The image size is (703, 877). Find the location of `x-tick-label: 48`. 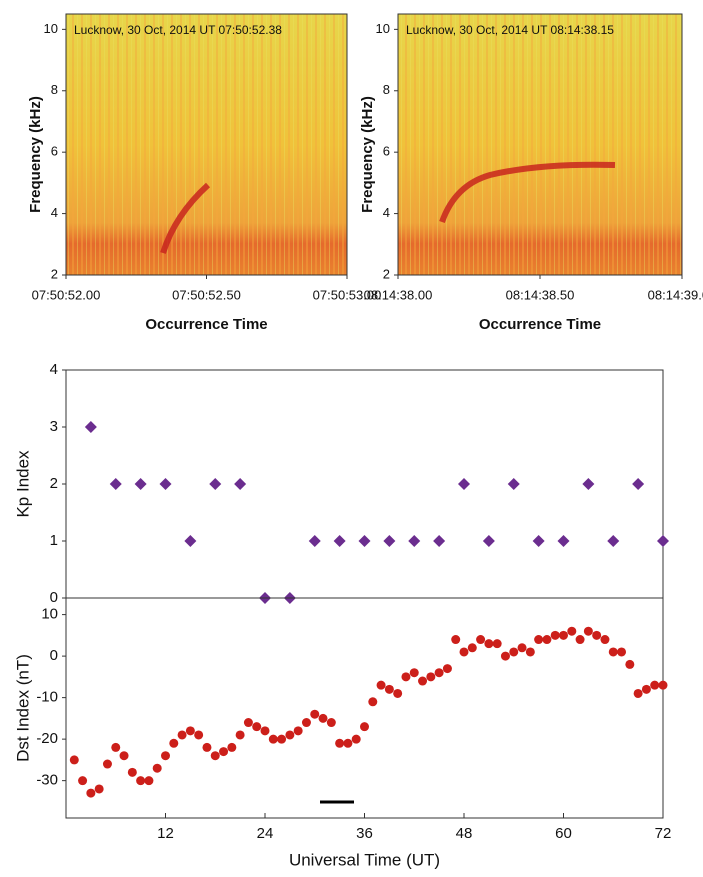

x-tick-label: 48 is located at coordinates (464, 833).